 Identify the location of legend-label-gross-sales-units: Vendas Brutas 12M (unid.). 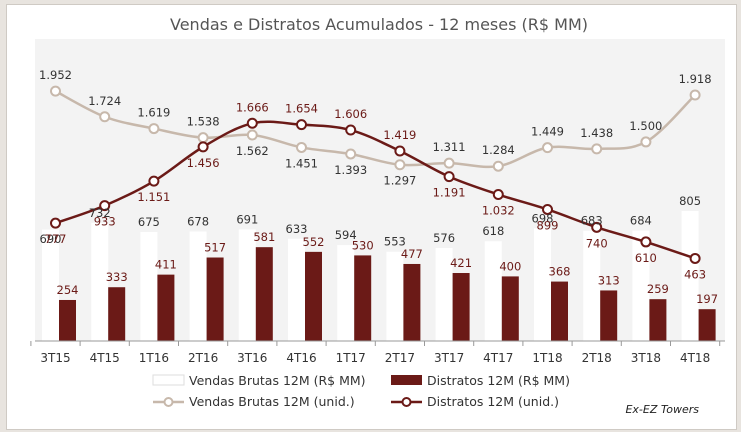
(272, 401).